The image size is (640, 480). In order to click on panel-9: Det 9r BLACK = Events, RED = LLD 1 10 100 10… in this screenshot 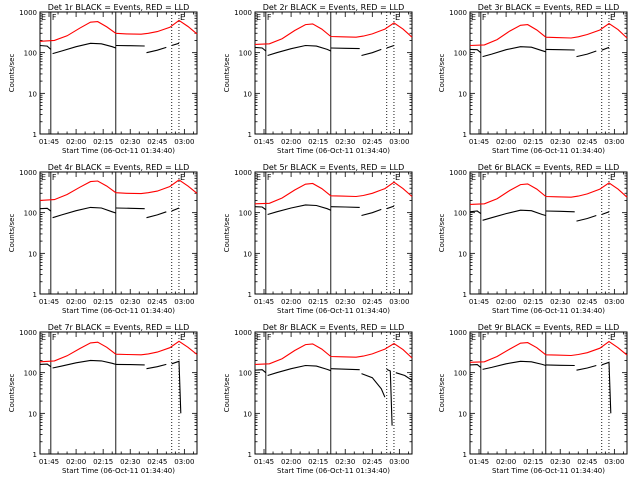, I will do `click(533, 399)`.